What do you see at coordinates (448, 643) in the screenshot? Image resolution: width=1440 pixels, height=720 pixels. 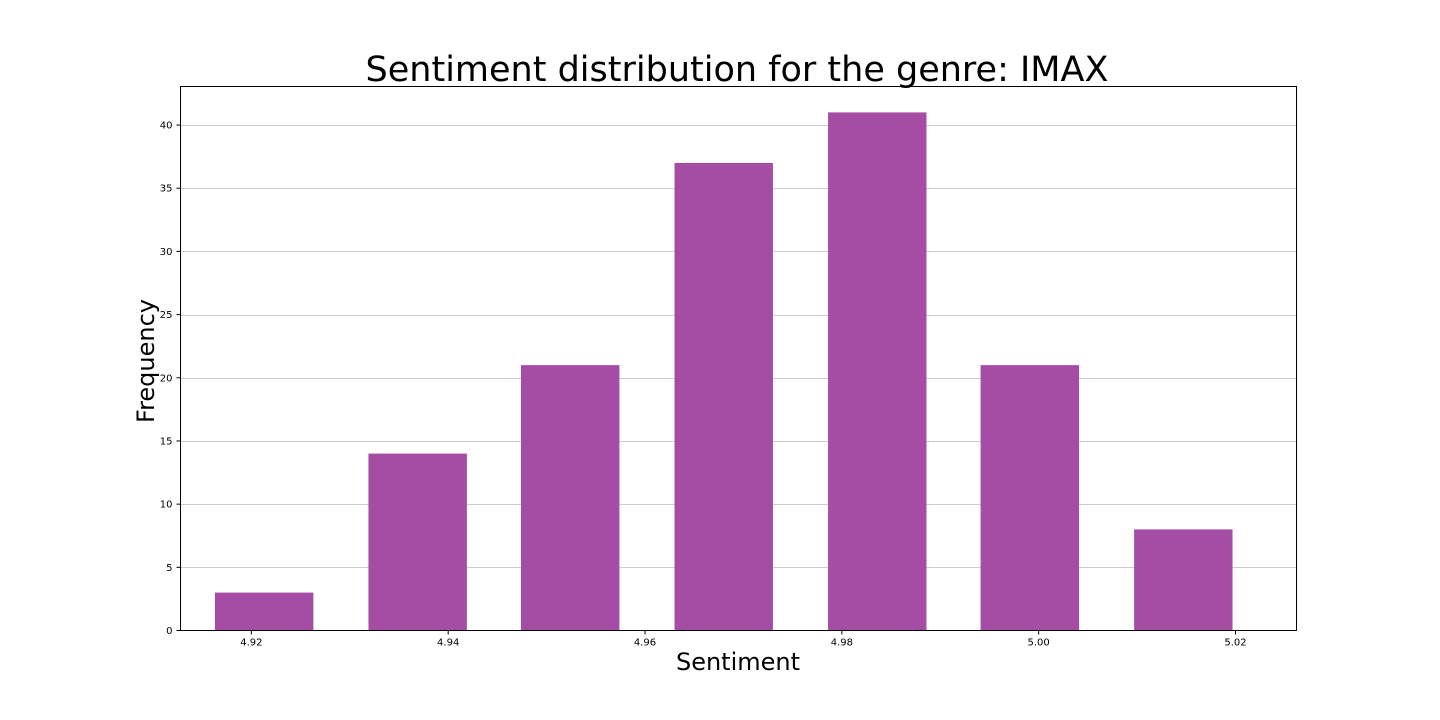 I see `x-tick-label-1: 4.94` at bounding box center [448, 643].